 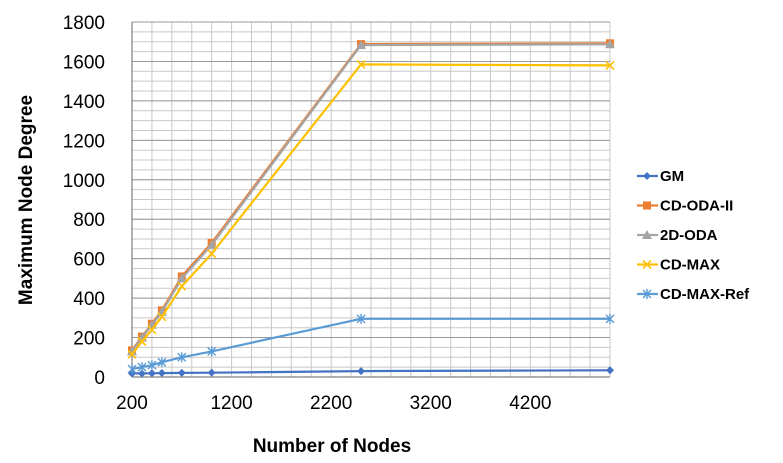 What do you see at coordinates (371, 372) in the screenshot?
I see `series-gm` at bounding box center [371, 372].